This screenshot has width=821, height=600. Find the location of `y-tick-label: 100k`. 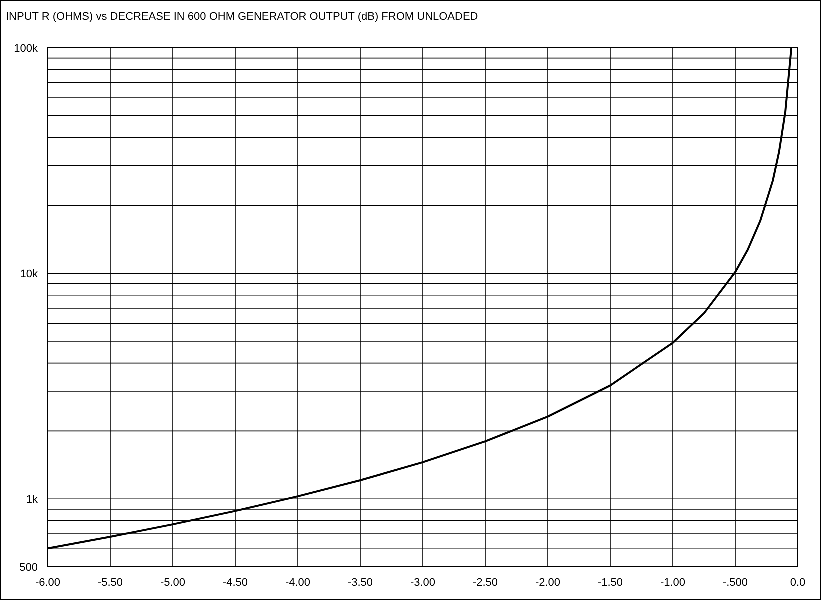

y-tick-label: 100k is located at coordinates (26, 49).